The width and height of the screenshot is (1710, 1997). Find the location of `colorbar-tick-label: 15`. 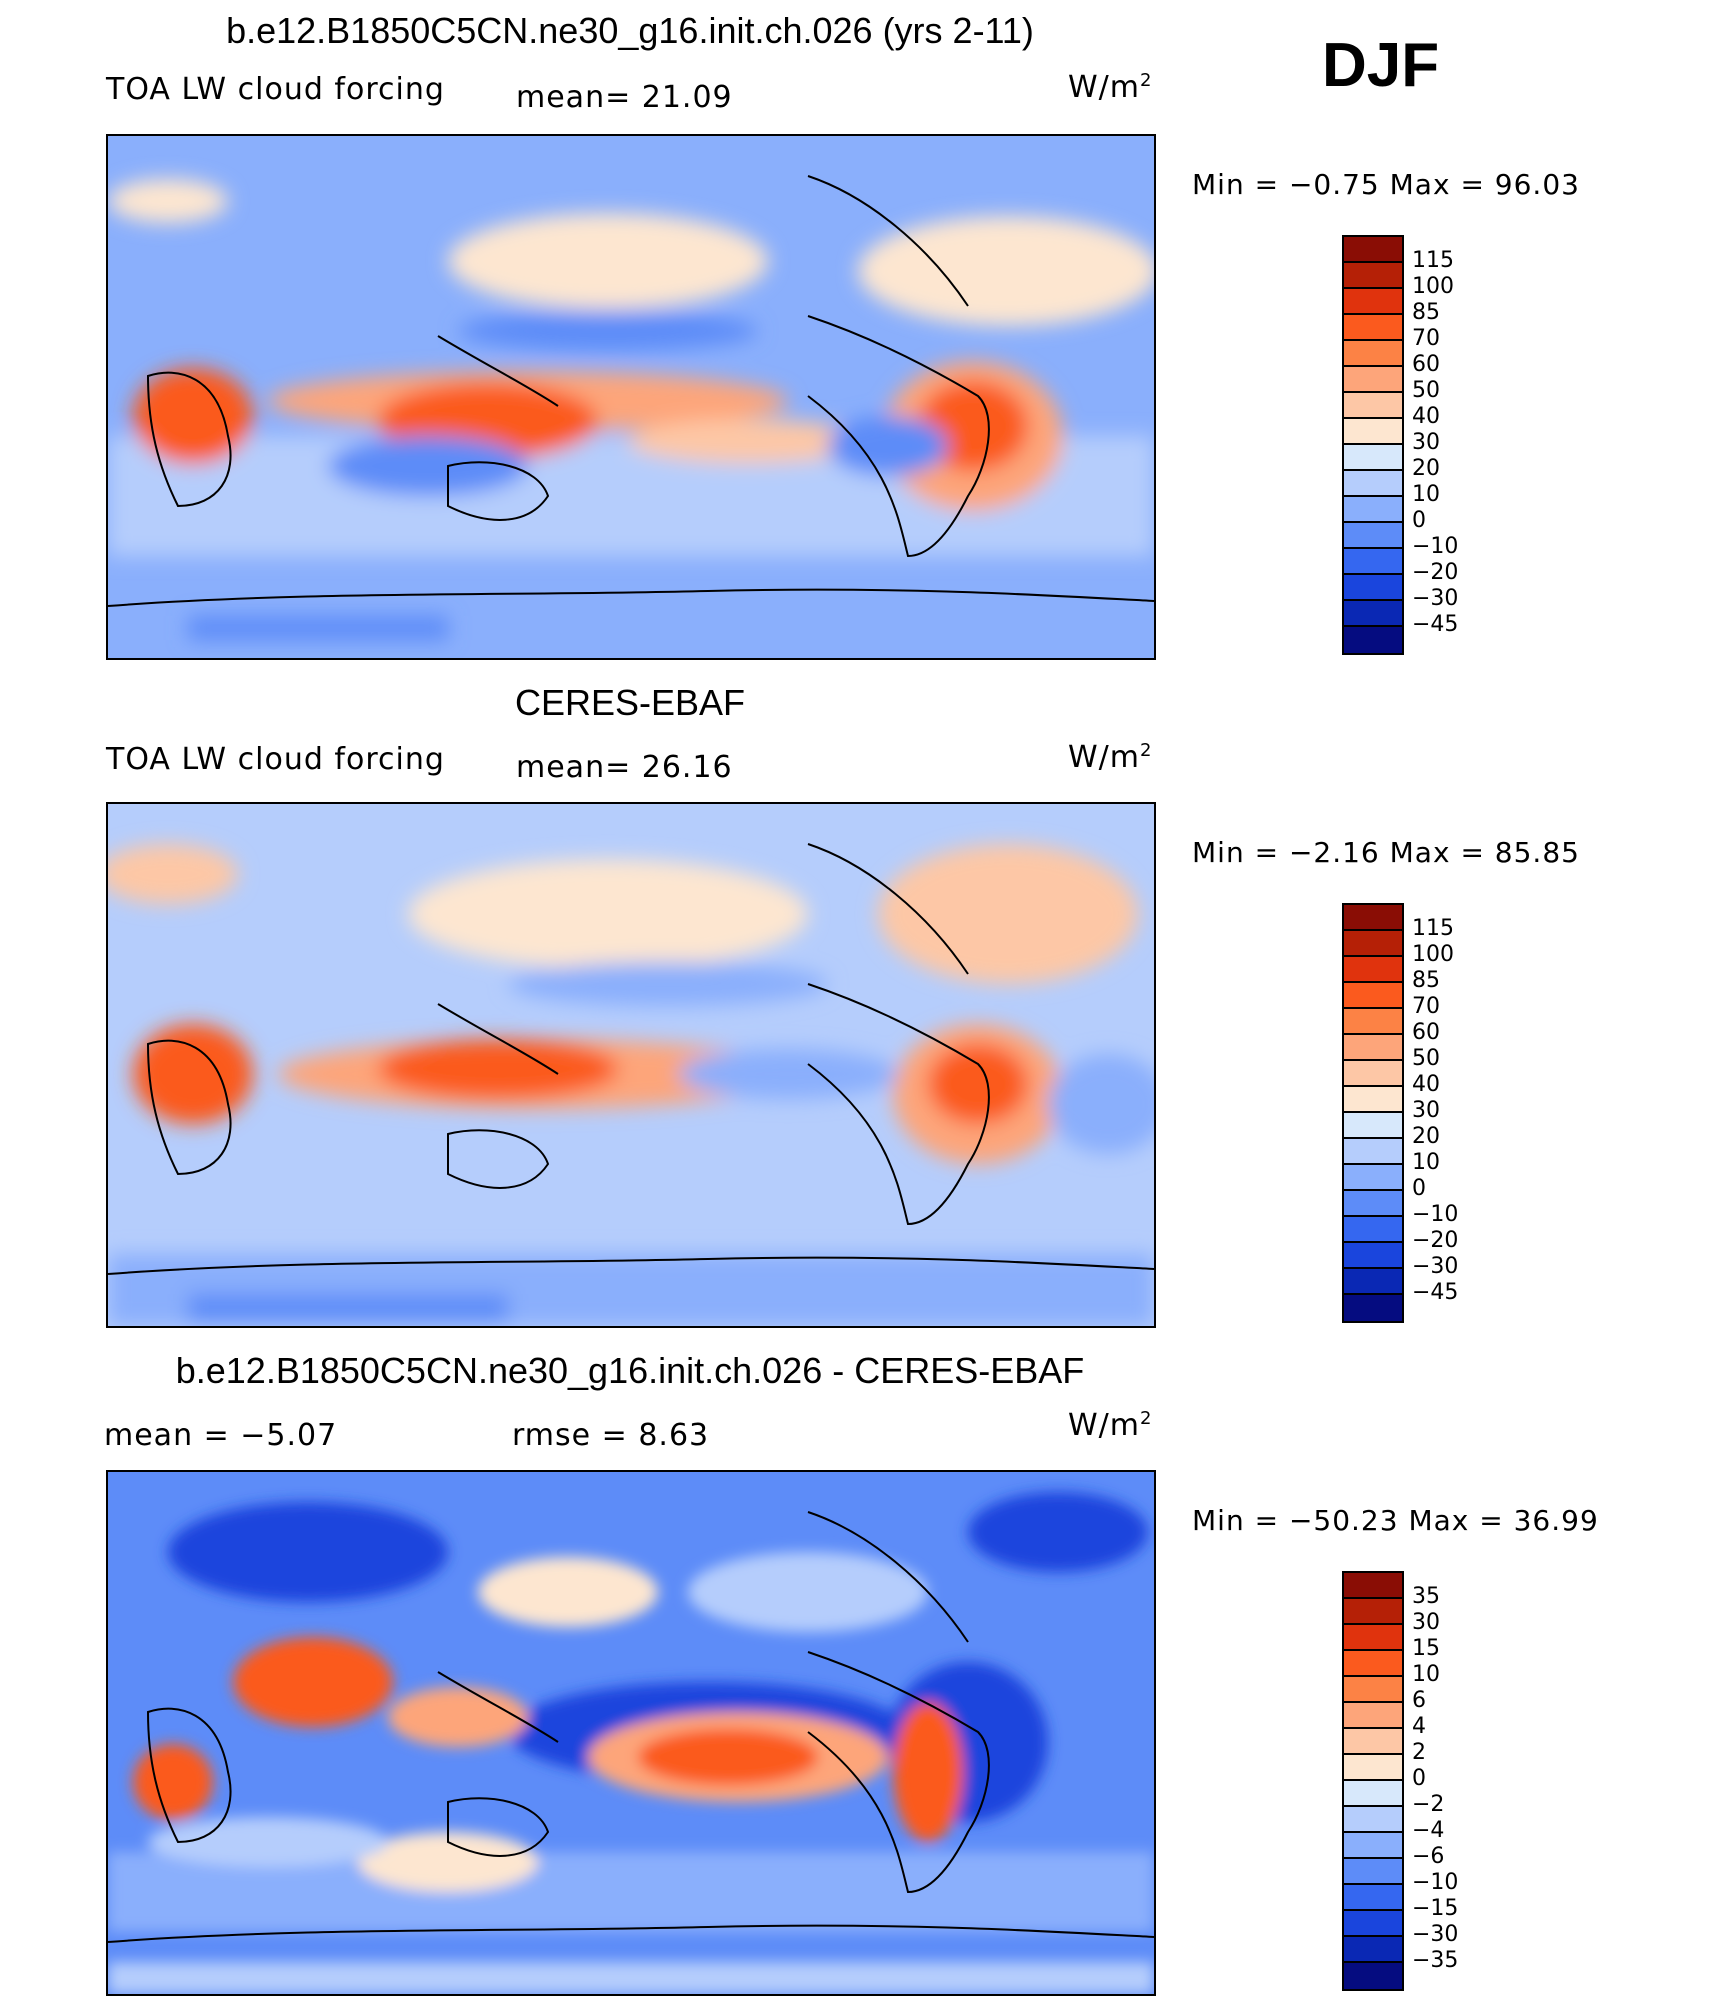

colorbar-tick-label: 15 is located at coordinates (1426, 1648).